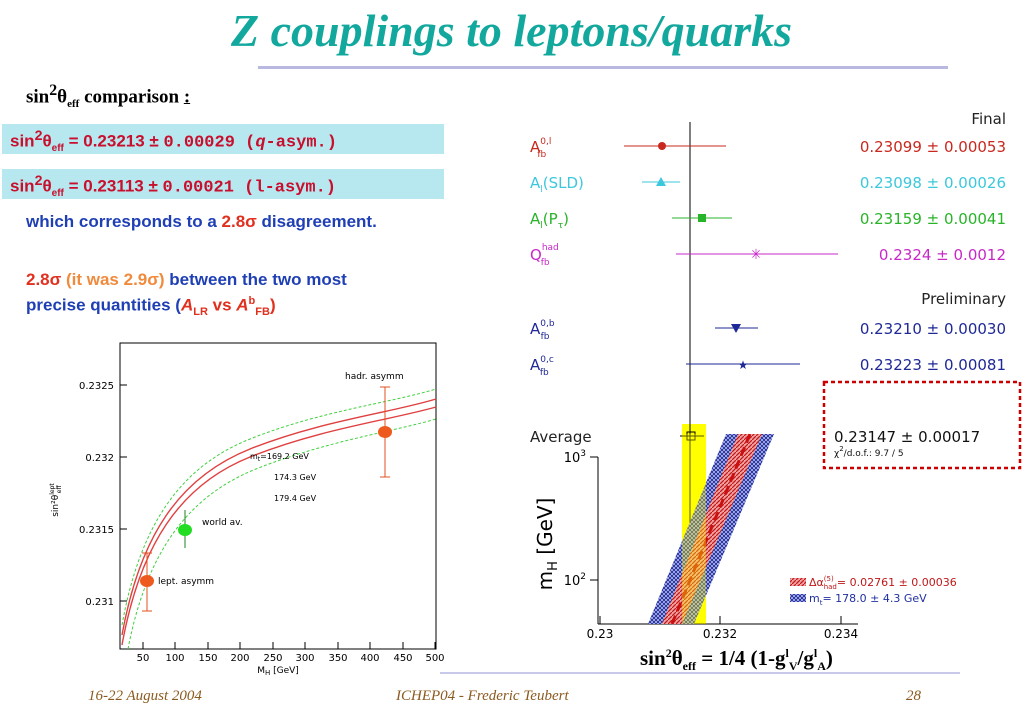 The width and height of the screenshot is (1023, 708). Describe the element at coordinates (756, 255) in the screenshot. I see `qfb-marker: ✳` at that location.